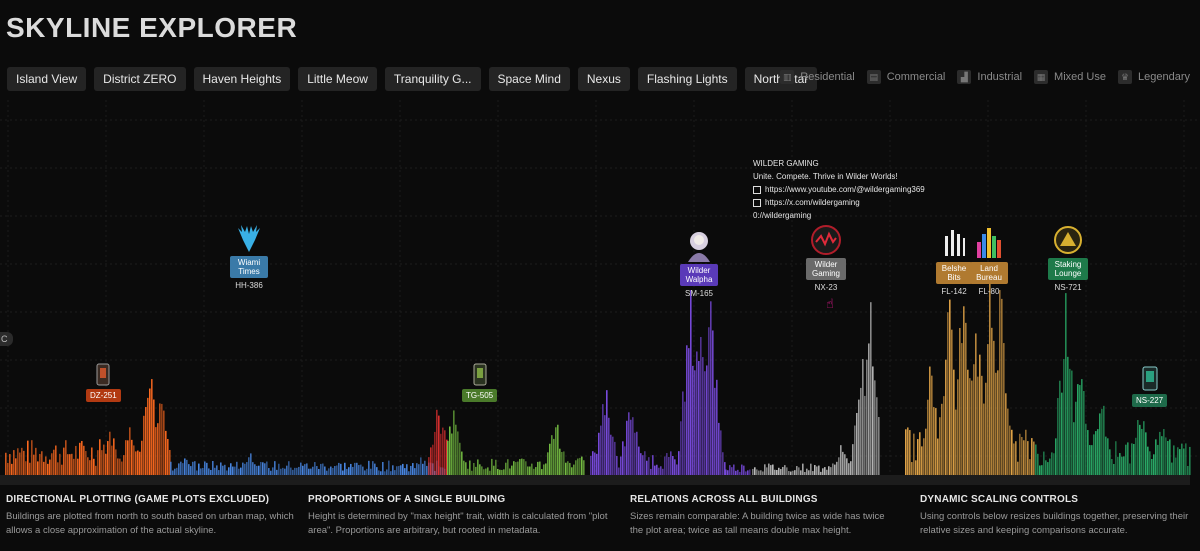  Describe the element at coordinates (1154, 77) in the screenshot. I see `legend-legendary: ♛ Legendary` at that location.